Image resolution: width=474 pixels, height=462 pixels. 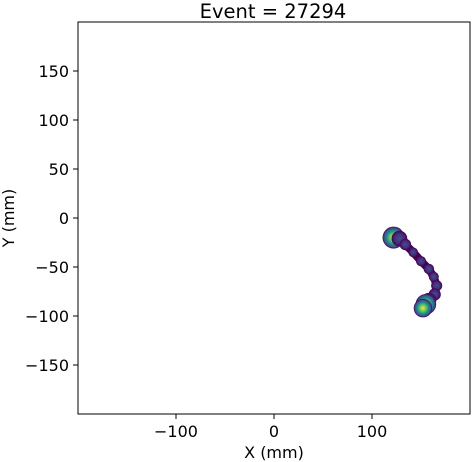 What do you see at coordinates (47, 365) in the screenshot?
I see `y-tick-label: −150` at bounding box center [47, 365].